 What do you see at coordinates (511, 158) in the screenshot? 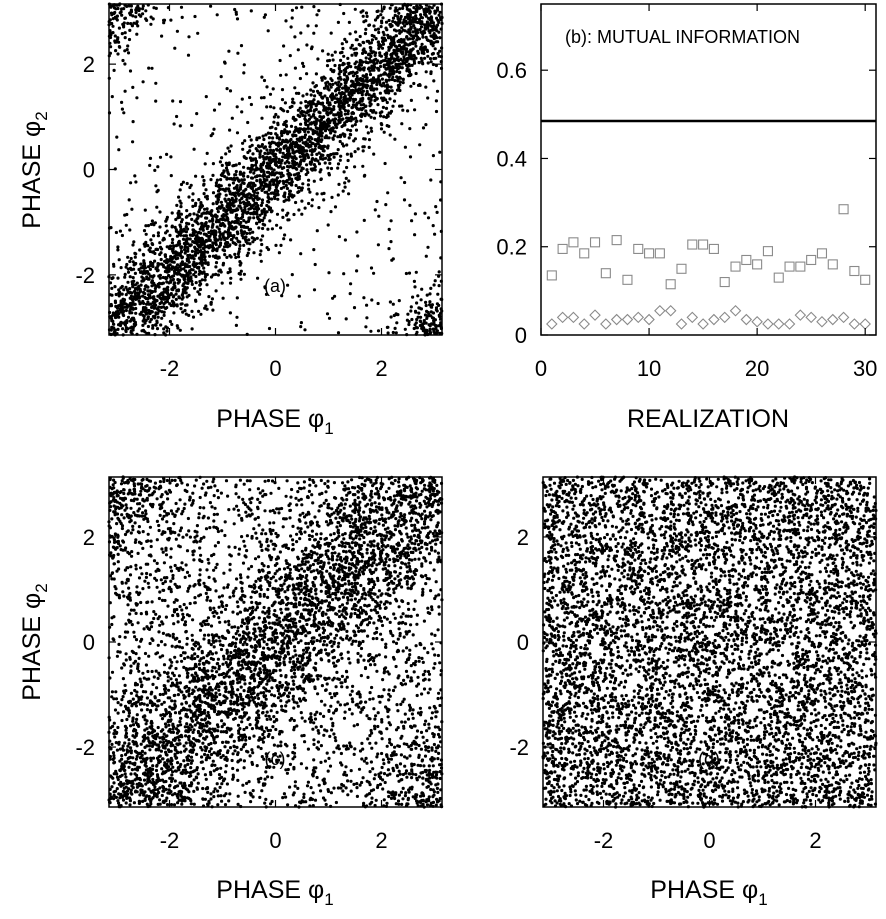
I see `y-tick-label: 0.4` at bounding box center [511, 158].